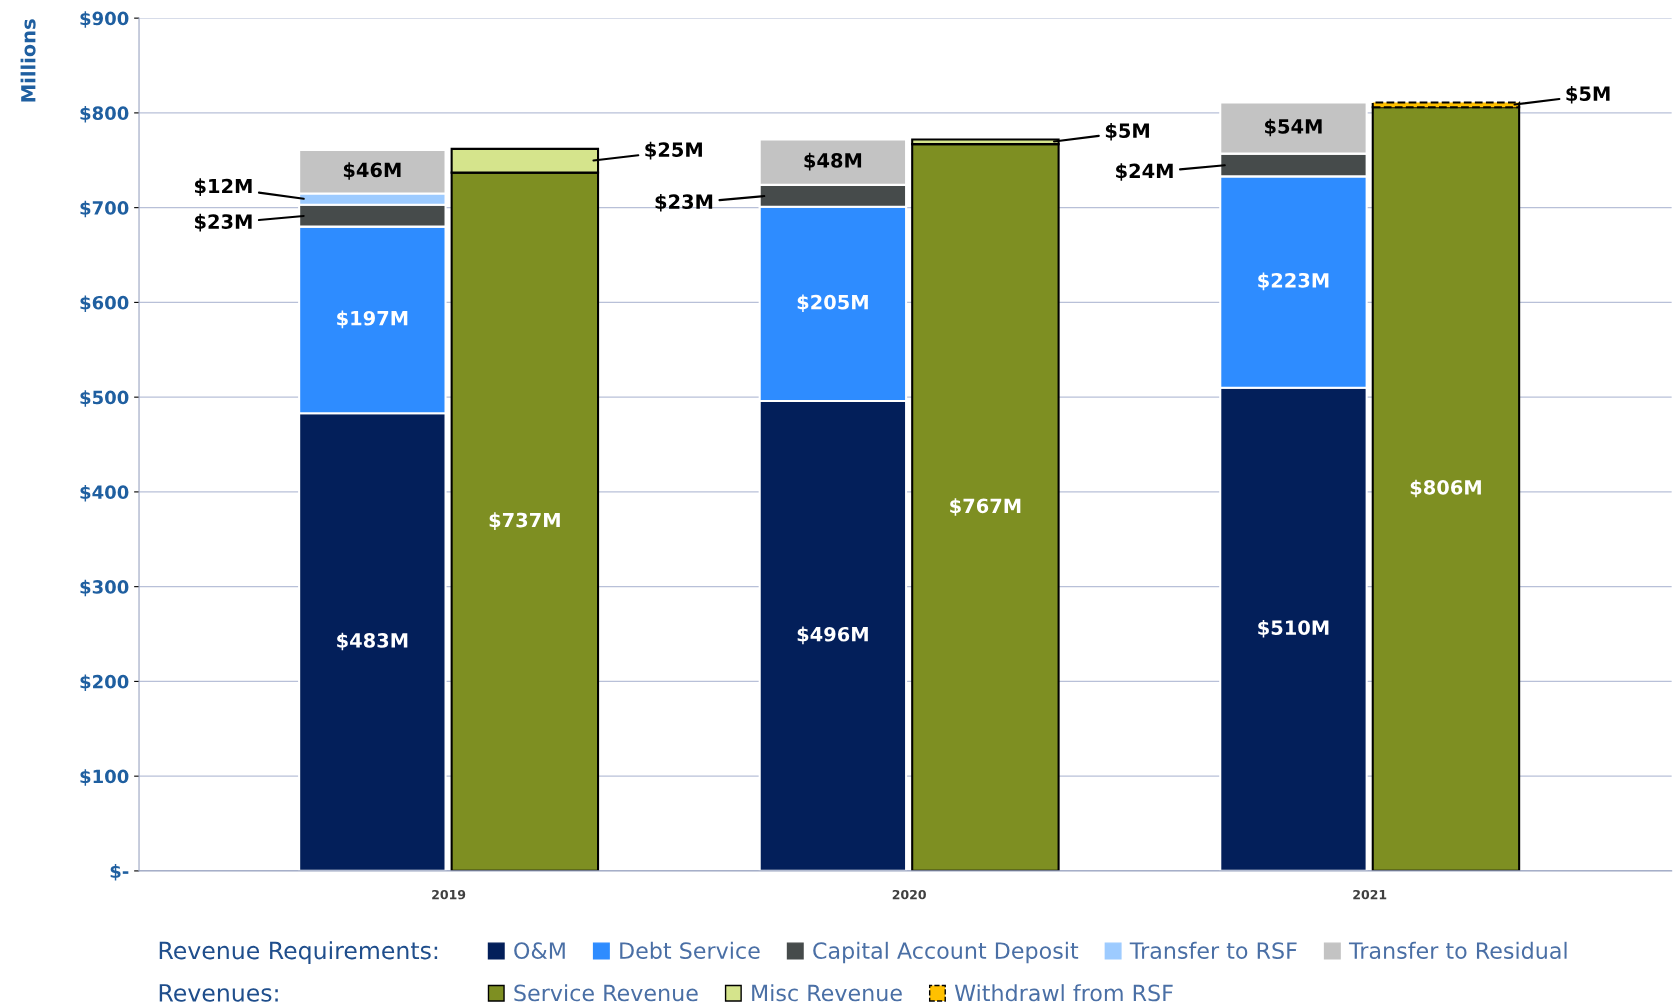 This screenshot has width=1675, height=1008. Describe the element at coordinates (673, 150) in the screenshot. I see `data-label: $25M` at that location.